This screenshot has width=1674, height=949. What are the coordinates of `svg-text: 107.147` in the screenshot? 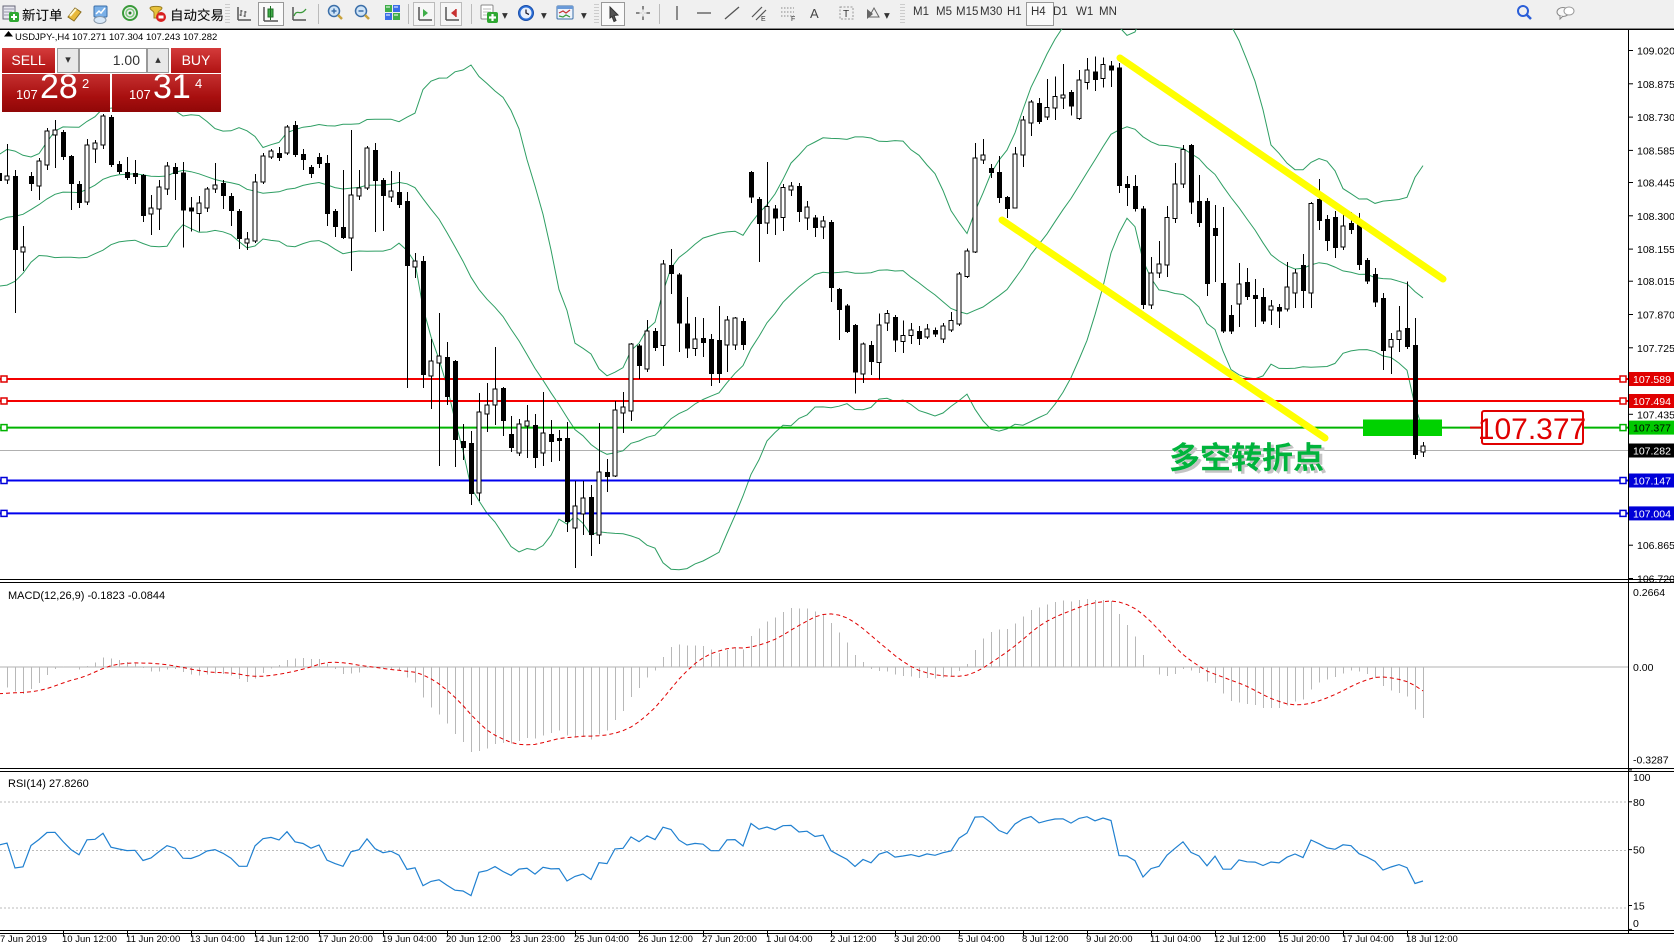 It's located at (1652, 482).